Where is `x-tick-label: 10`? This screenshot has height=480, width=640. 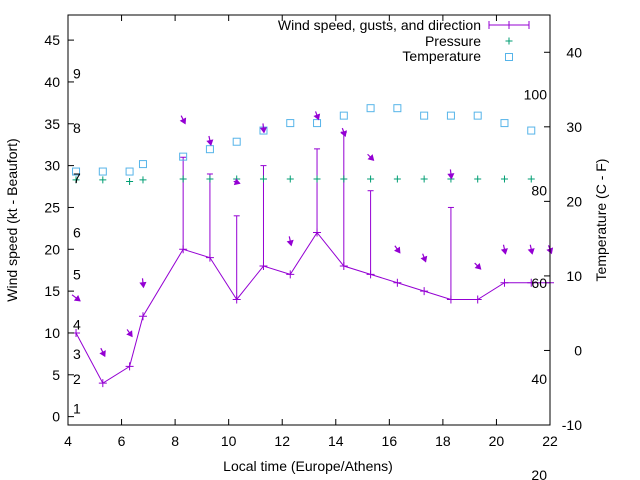 x-tick-label: 10 is located at coordinates (229, 441).